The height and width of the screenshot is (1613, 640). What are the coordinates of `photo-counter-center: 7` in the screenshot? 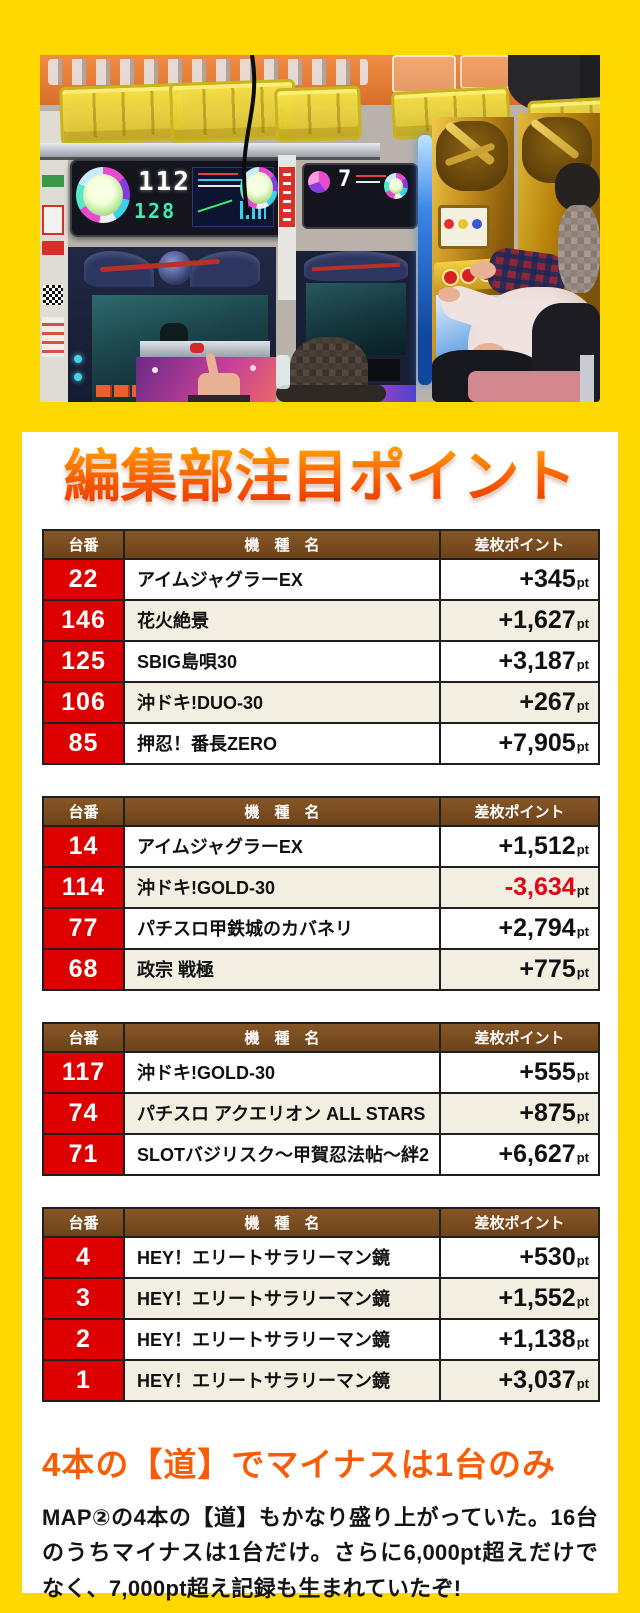 It's located at (346, 179).